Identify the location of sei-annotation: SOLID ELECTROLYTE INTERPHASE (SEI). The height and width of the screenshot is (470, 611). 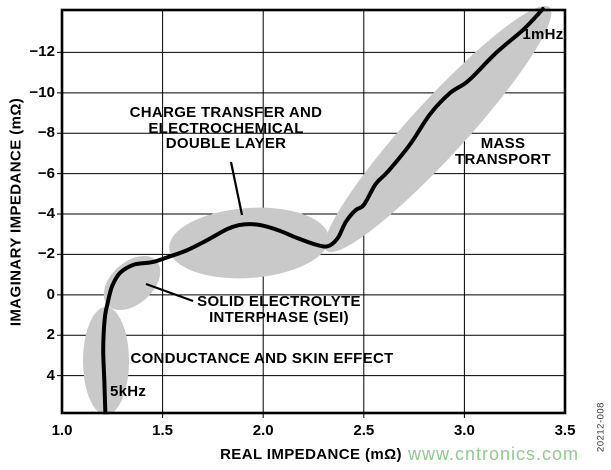
(279, 309).